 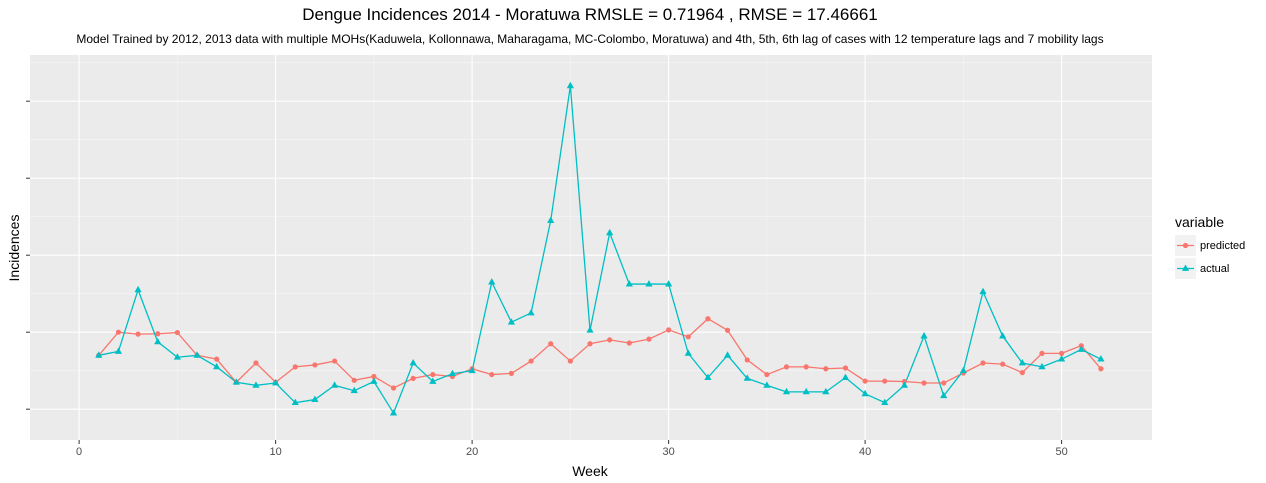 What do you see at coordinates (472, 452) in the screenshot?
I see `x-tick-label: 20` at bounding box center [472, 452].